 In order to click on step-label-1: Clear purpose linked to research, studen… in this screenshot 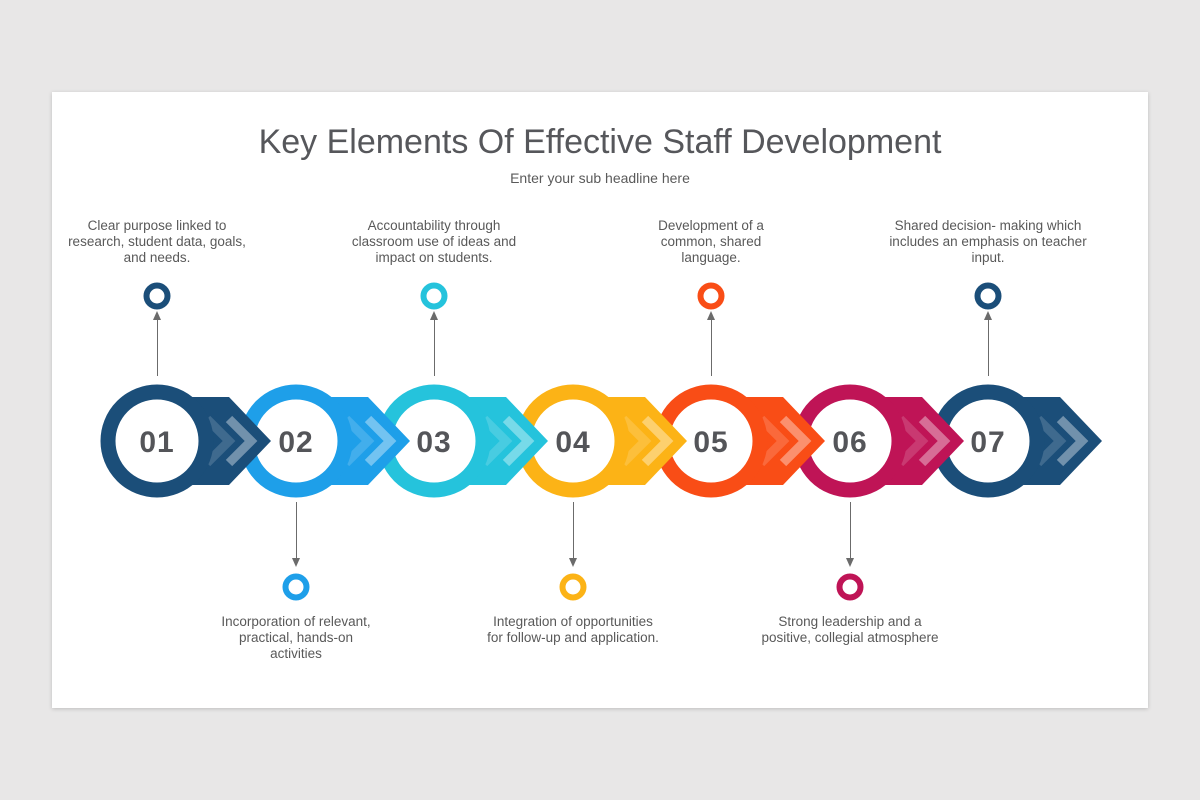, I will do `click(157, 241)`.